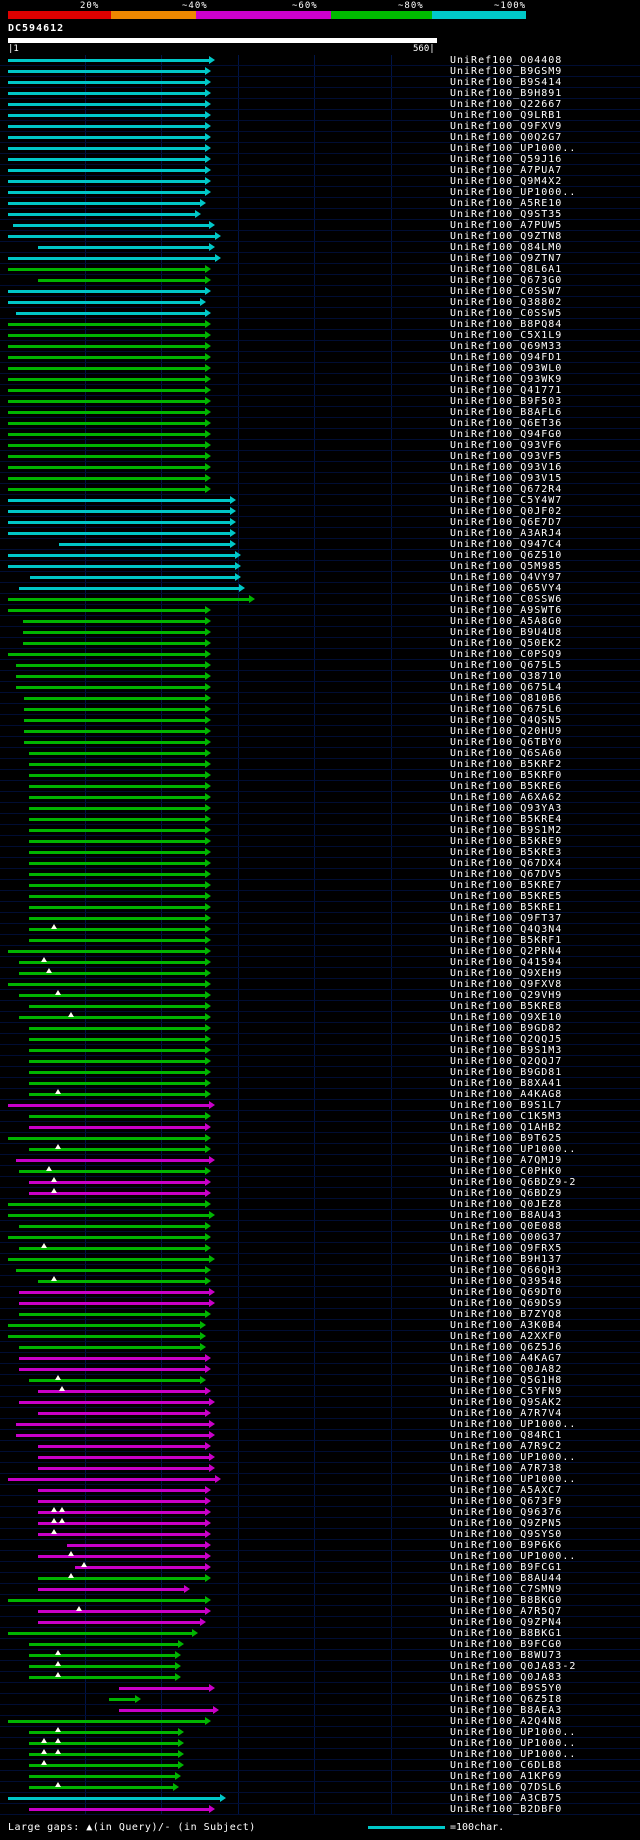 The width and height of the screenshot is (640, 1840). What do you see at coordinates (506, 170) in the screenshot?
I see `hit-label: UniRef100_A7PUA7` at bounding box center [506, 170].